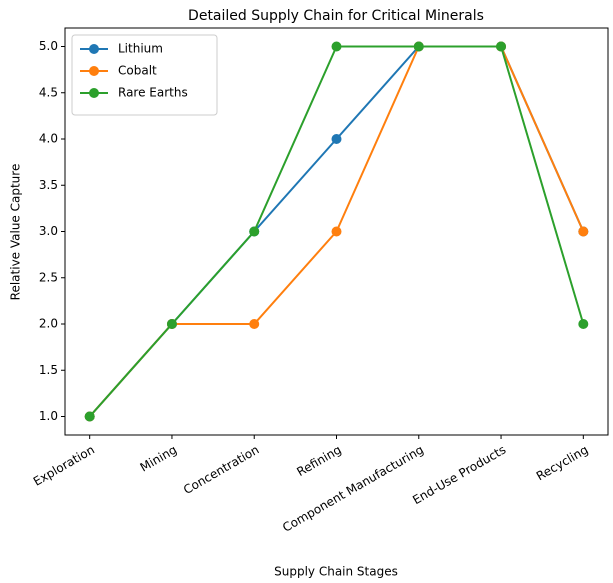  I want to click on legend-label: Cobalt, so click(137, 71).